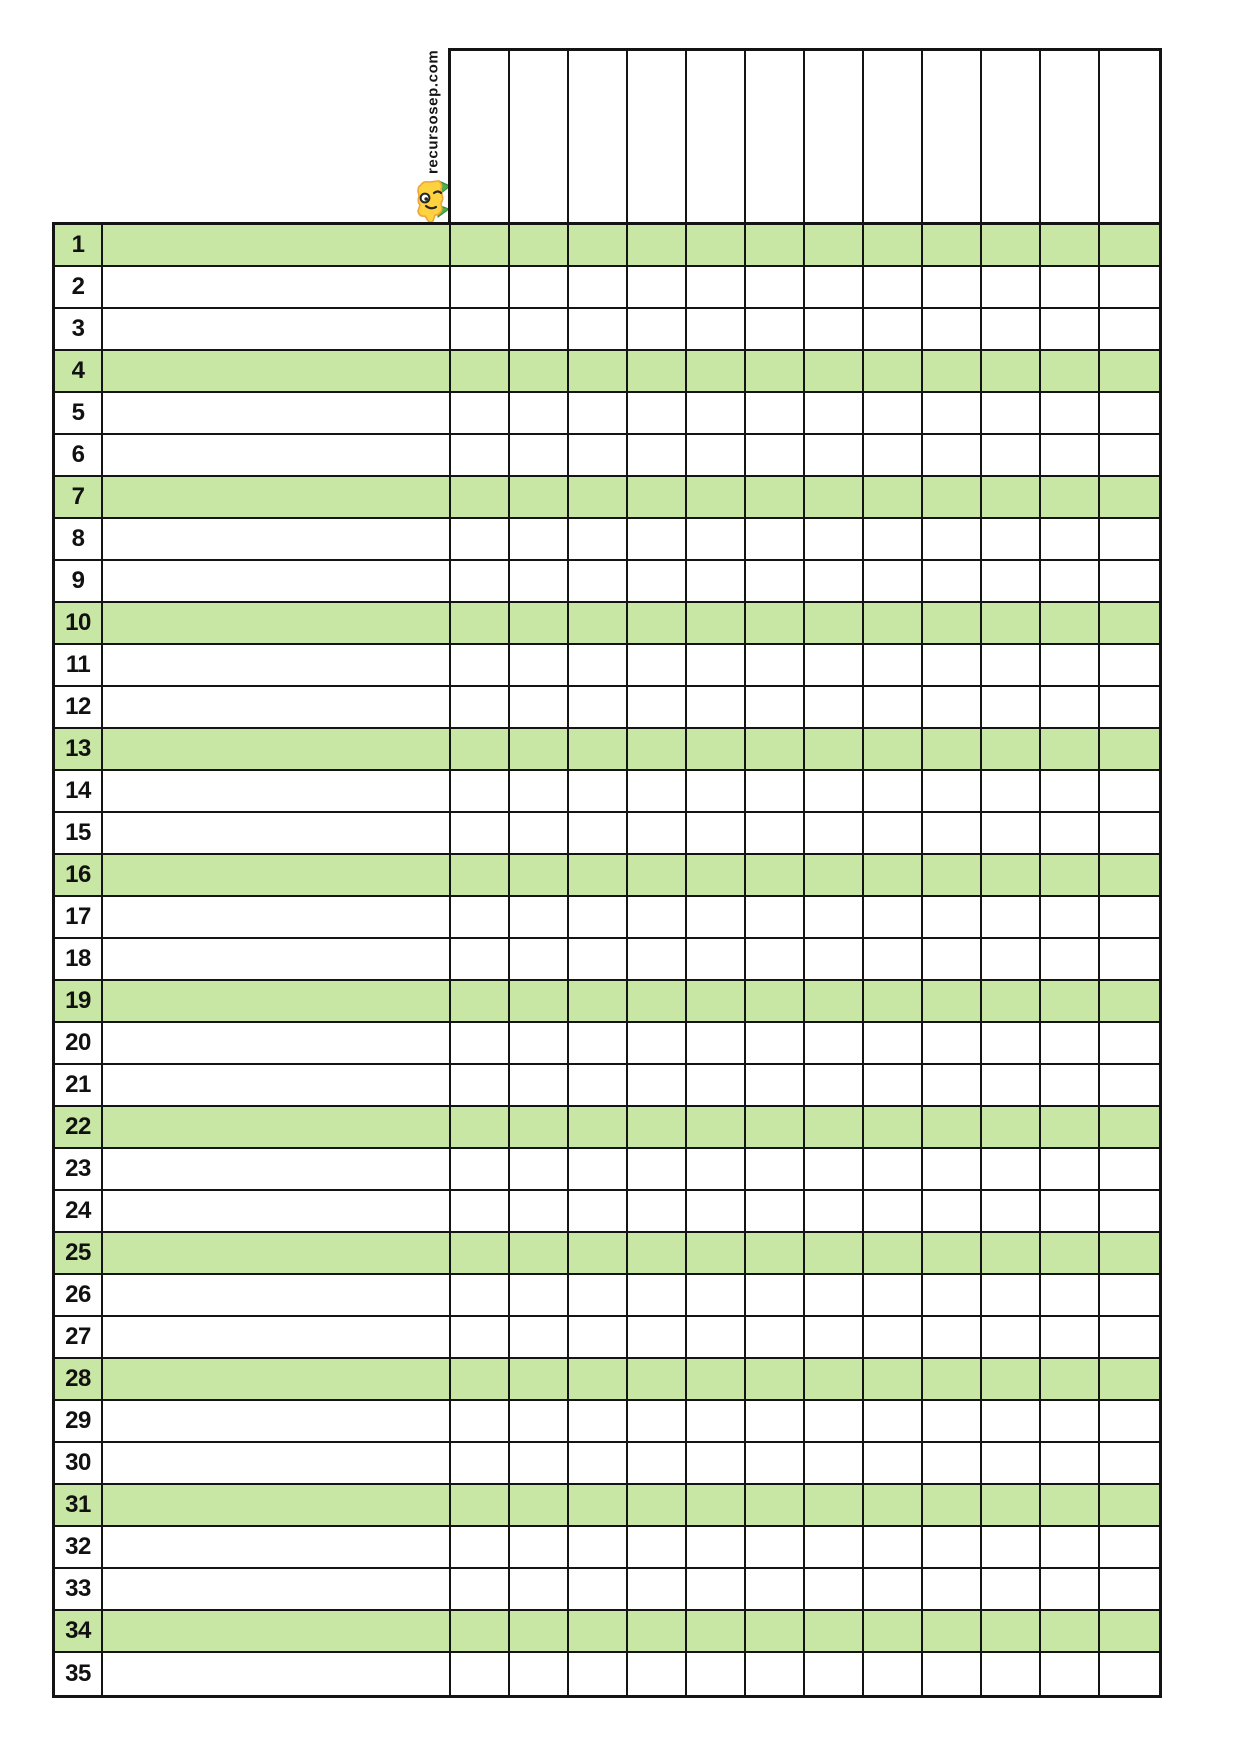 Image resolution: width=1241 pixels, height=1755 pixels. What do you see at coordinates (79, 1043) in the screenshot?
I see `row-number: 20` at bounding box center [79, 1043].